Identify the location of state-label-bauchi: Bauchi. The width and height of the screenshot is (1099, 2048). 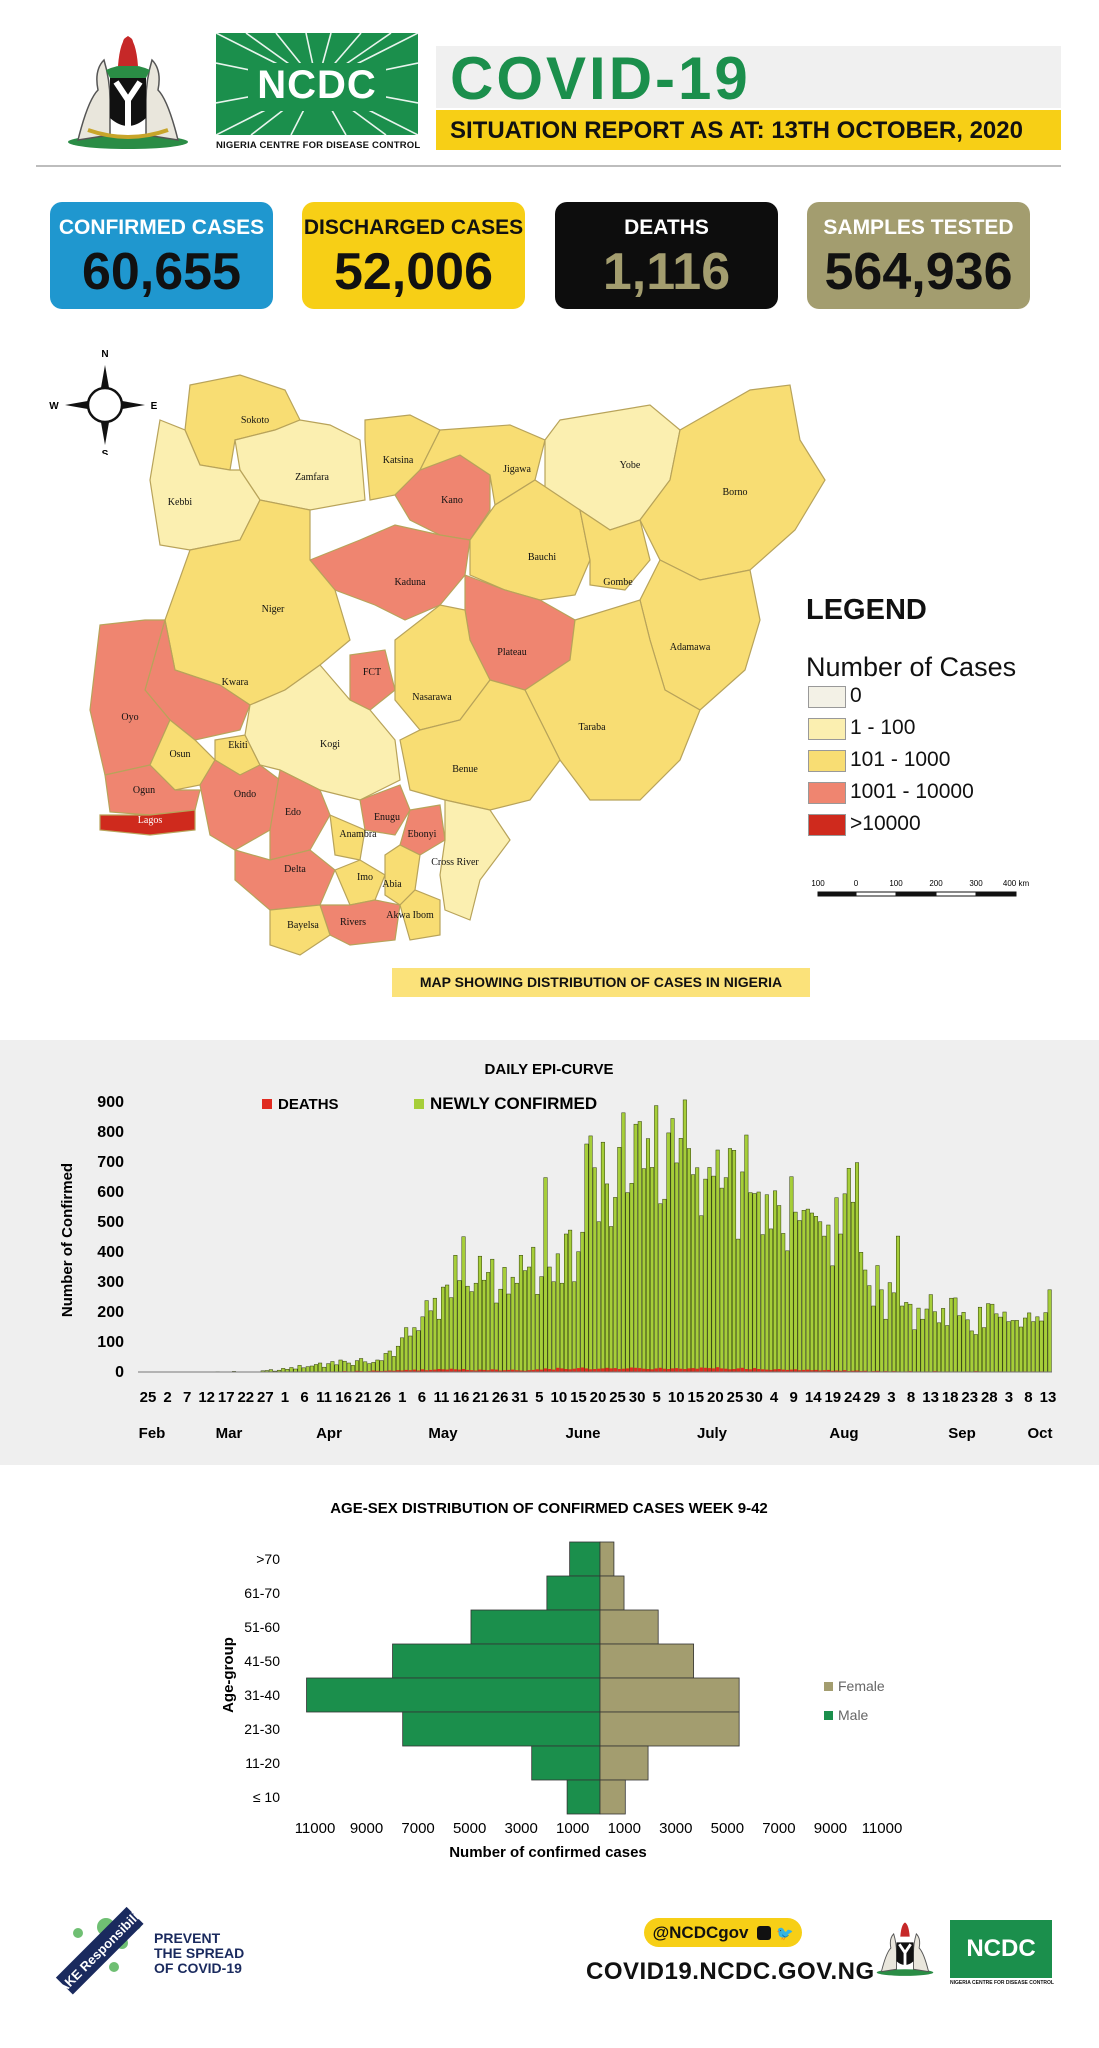
(542, 557).